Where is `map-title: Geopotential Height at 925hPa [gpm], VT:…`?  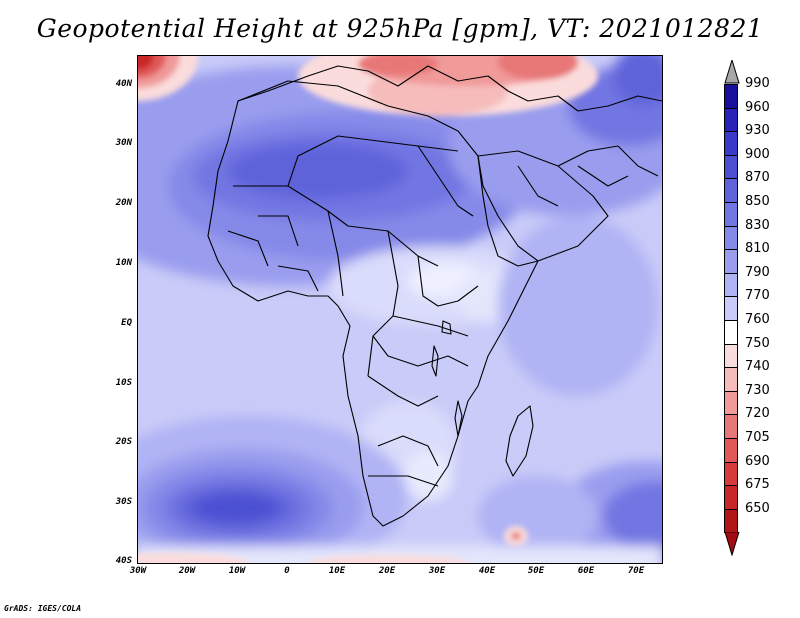
map-title: Geopotential Height at 925hPa [gpm], VT:… is located at coordinates (400, 28).